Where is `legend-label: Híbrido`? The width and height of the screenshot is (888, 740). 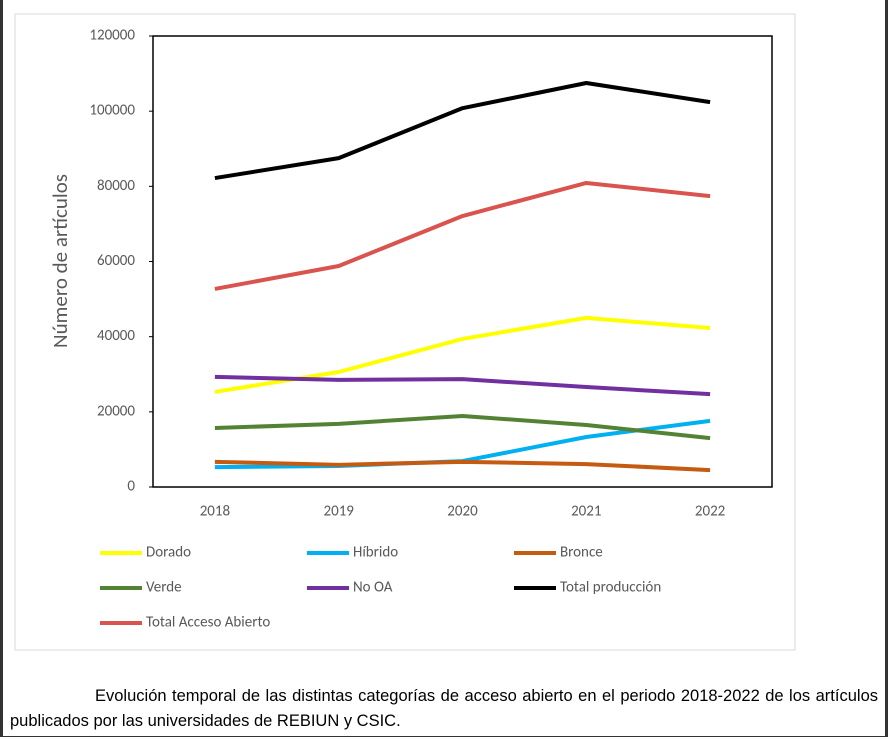 legend-label: Híbrido is located at coordinates (375, 553).